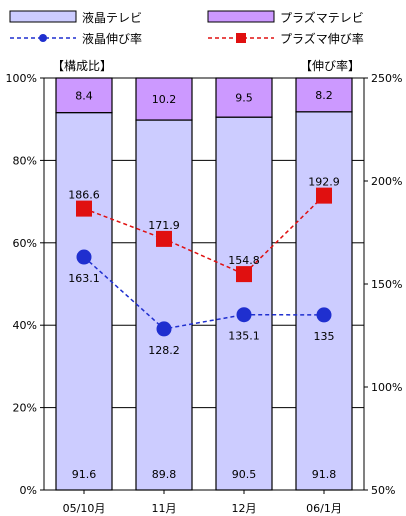 Image resolution: width=406 pixels, height=516 pixels. Describe the element at coordinates (324, 95) in the screenshot. I see `bar-value-label: 8.2` at that location.